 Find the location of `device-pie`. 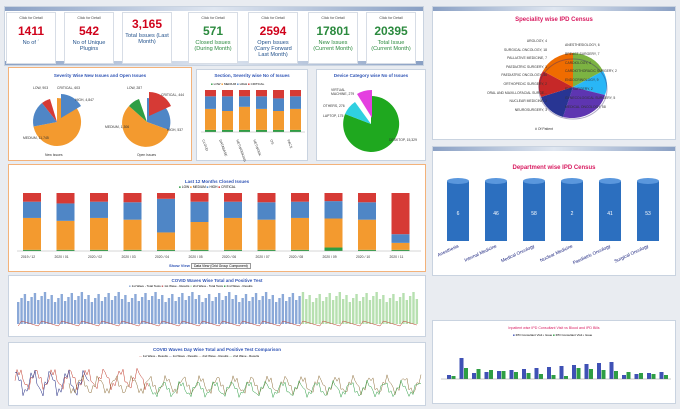

device-pie is located at coordinates (372, 121).